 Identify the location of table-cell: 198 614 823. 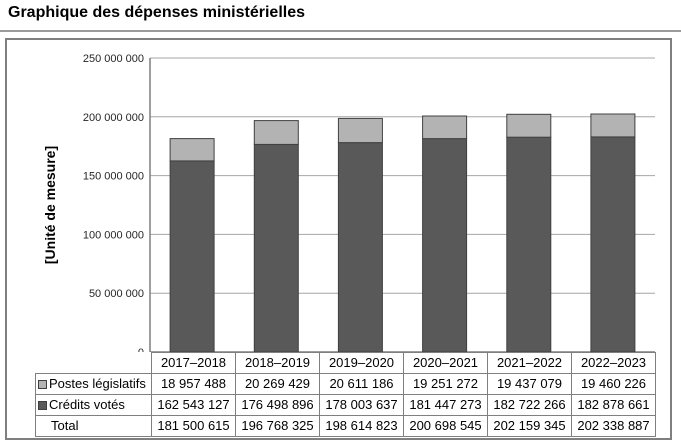
(361, 426).